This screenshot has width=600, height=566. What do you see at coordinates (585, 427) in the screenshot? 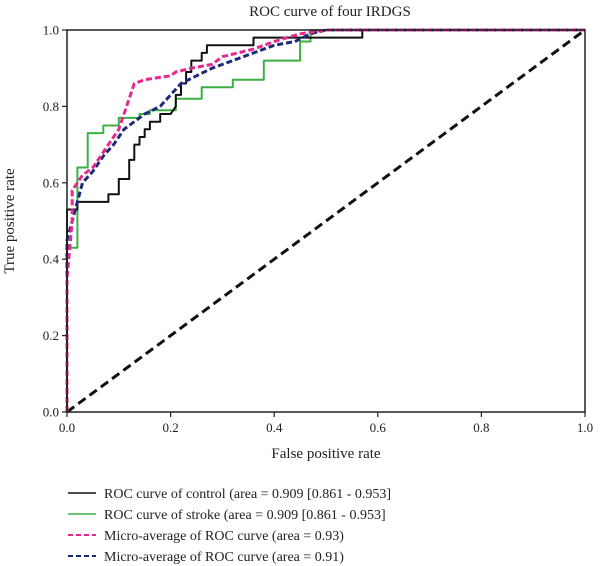
I see `x-tick-label: 1.0` at bounding box center [585, 427].